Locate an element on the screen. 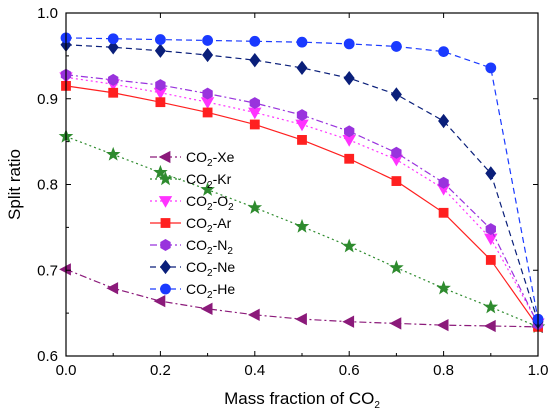 This screenshot has height=413, width=550. x-tick-label: 1.0 is located at coordinates (538, 370).